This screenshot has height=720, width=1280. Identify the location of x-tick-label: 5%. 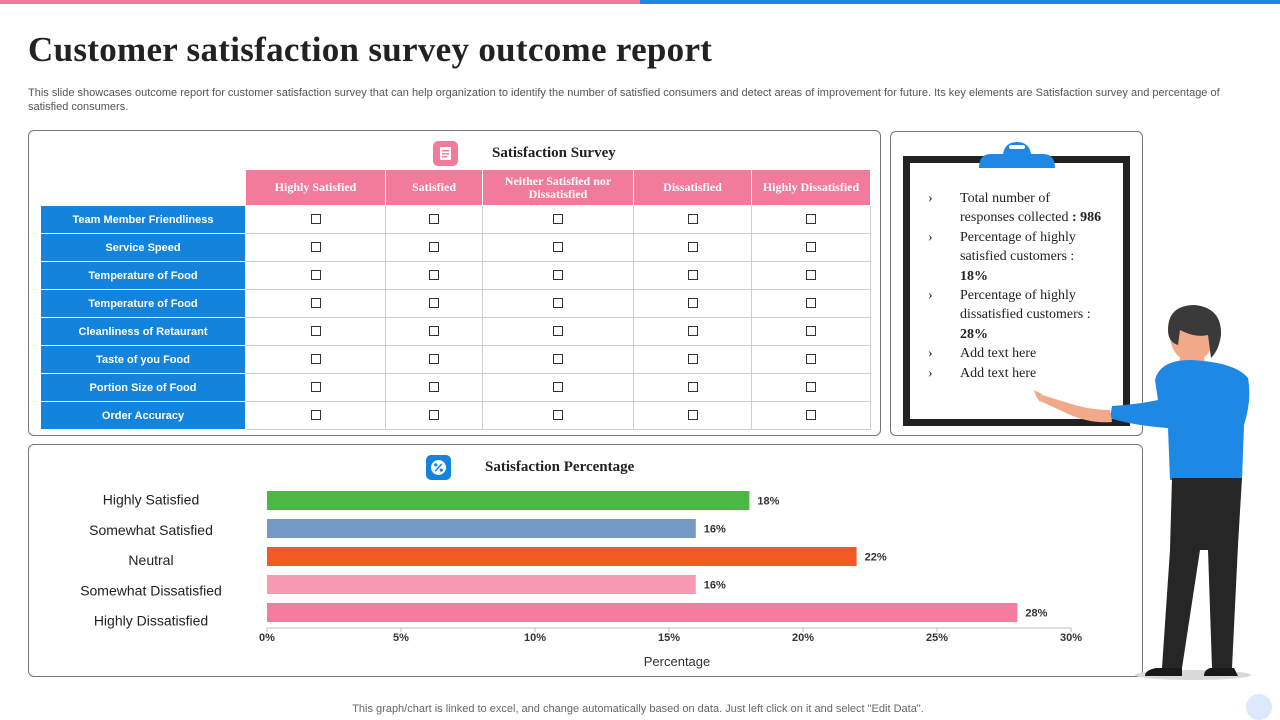
(401, 638).